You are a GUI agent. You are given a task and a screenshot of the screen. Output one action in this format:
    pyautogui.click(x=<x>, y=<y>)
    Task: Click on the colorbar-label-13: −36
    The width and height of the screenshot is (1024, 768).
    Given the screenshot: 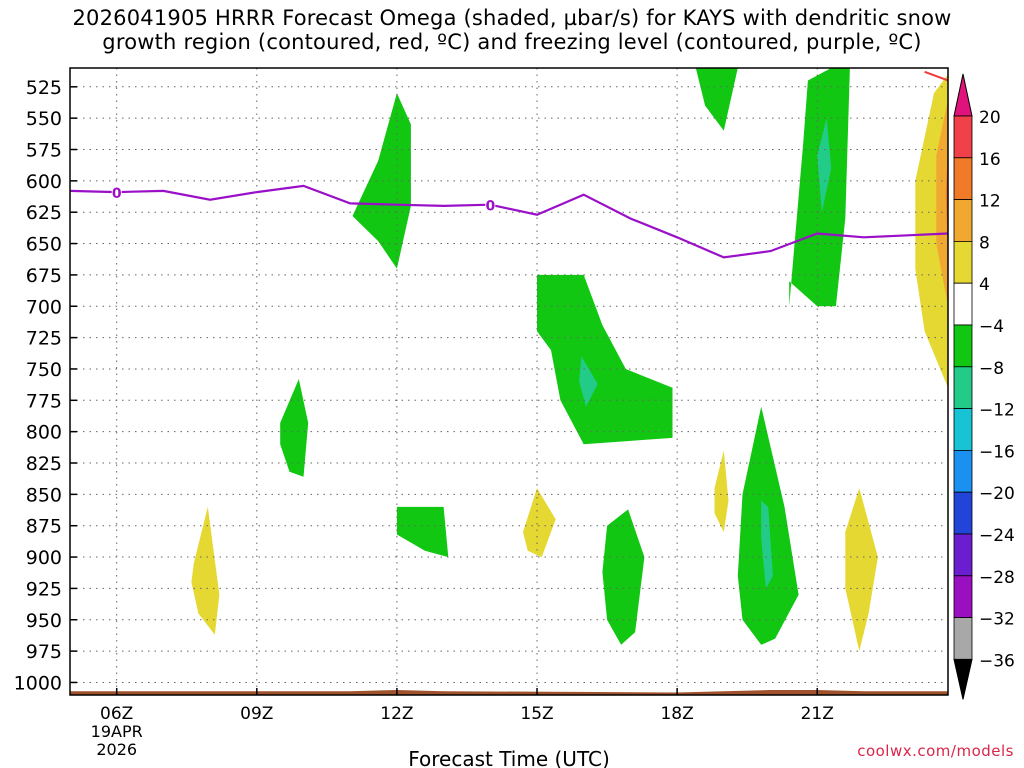 What is the action you would take?
    pyautogui.click(x=997, y=661)
    